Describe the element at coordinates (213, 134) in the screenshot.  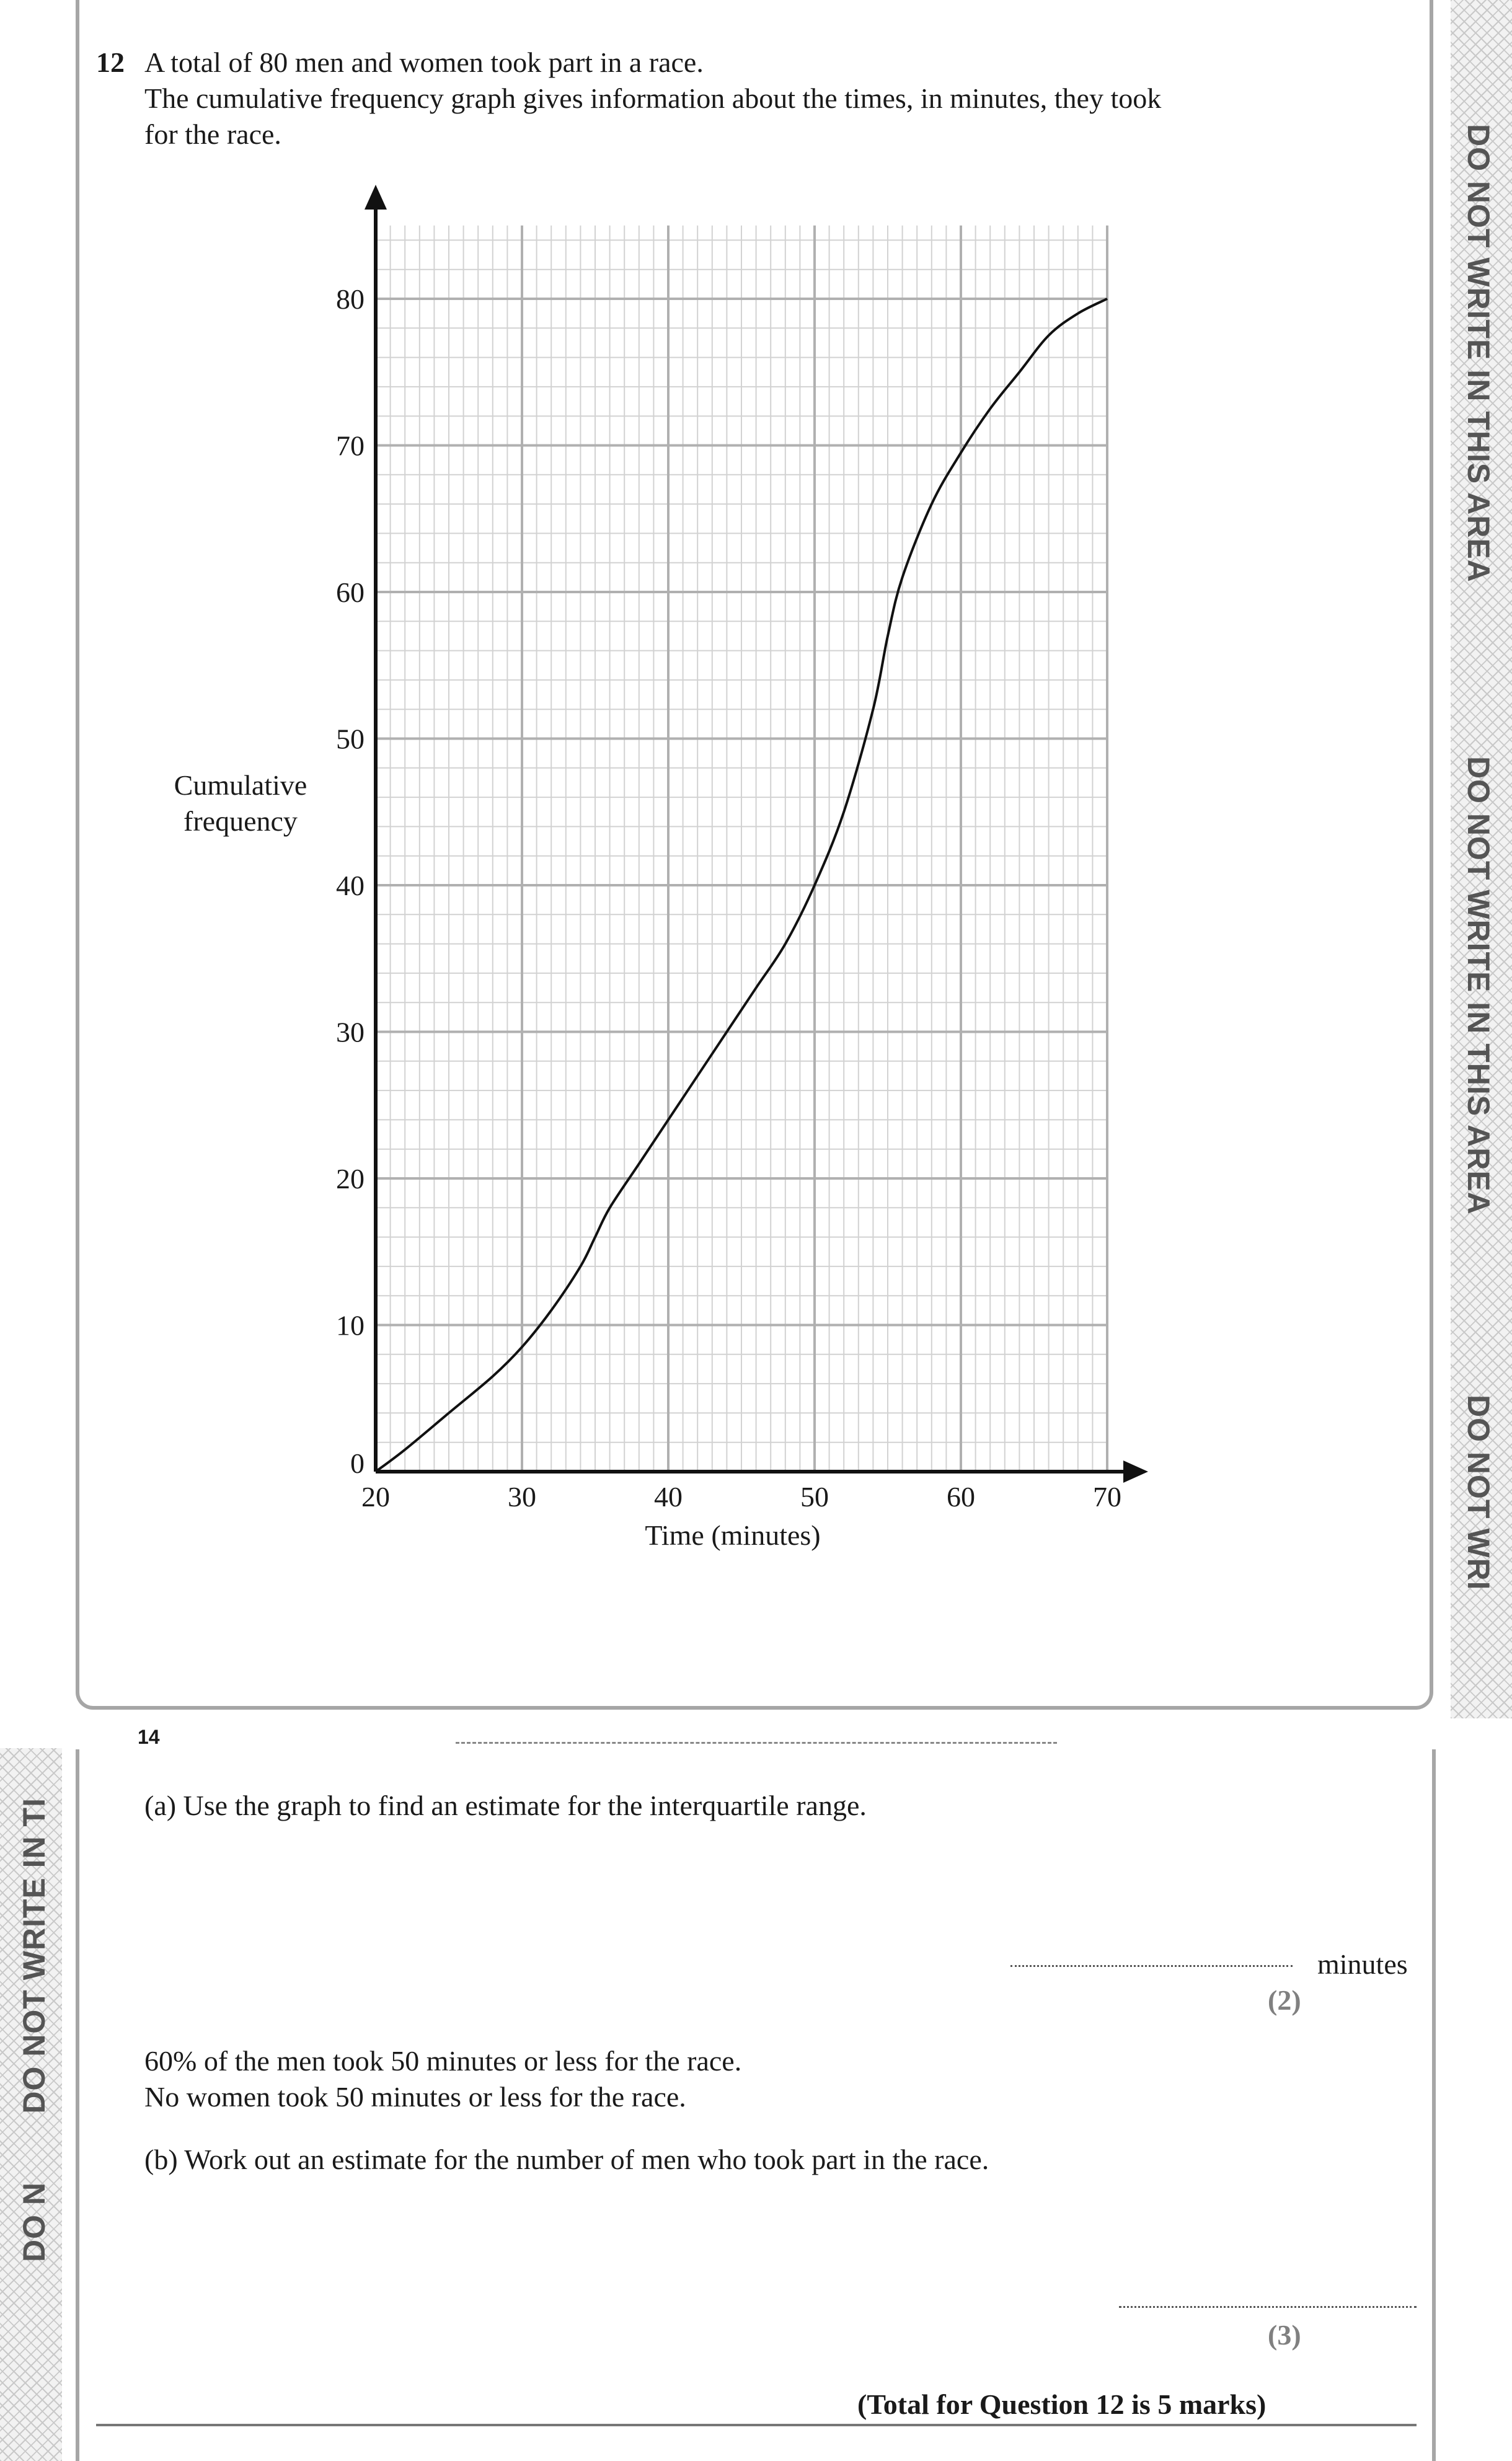
I see `question-intro-line: for the race.` at that location.